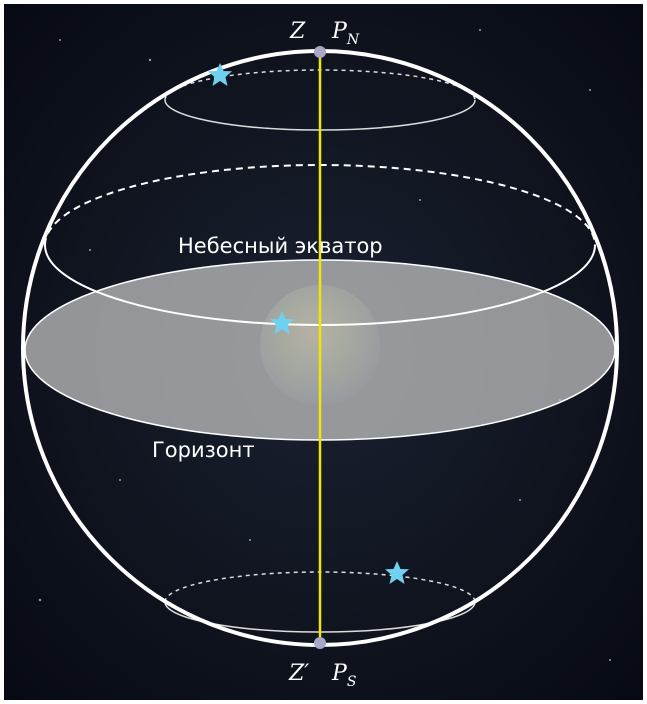  What do you see at coordinates (298, 673) in the screenshot?
I see `nadir-label: Z′` at bounding box center [298, 673].